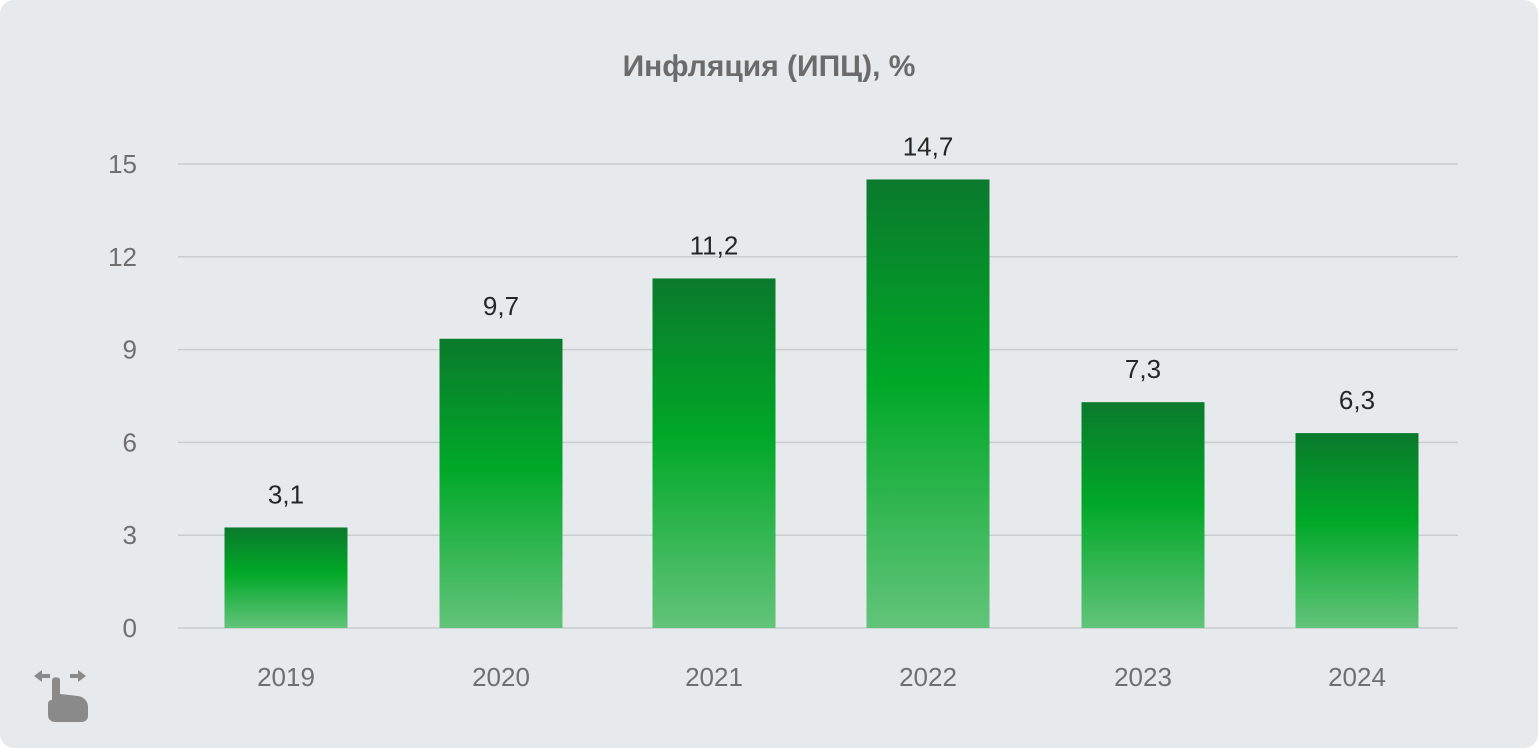 The height and width of the screenshot is (748, 1538). I want to click on data-label-2019: 3,1, so click(286, 494).